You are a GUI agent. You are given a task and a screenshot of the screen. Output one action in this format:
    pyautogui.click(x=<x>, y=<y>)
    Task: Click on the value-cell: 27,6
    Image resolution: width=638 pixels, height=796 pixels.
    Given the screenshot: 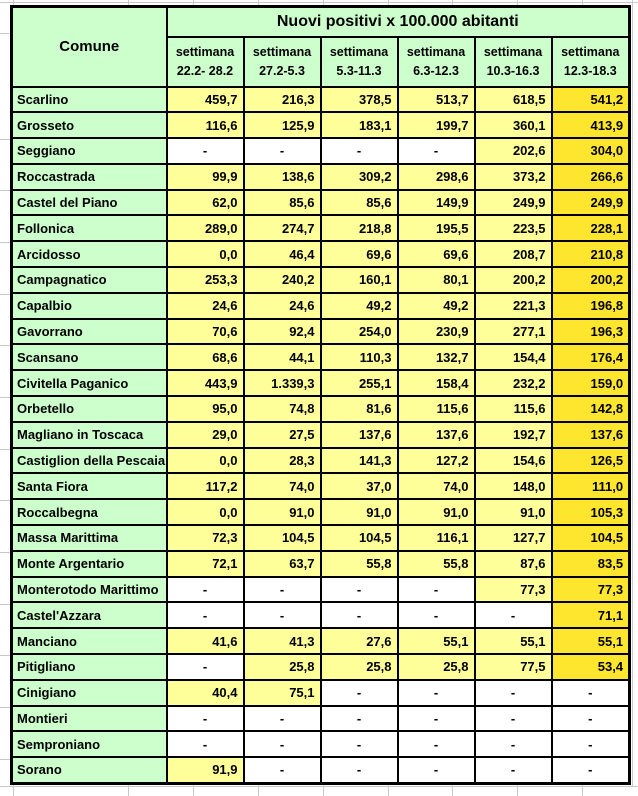 What is the action you would take?
    pyautogui.click(x=359, y=641)
    